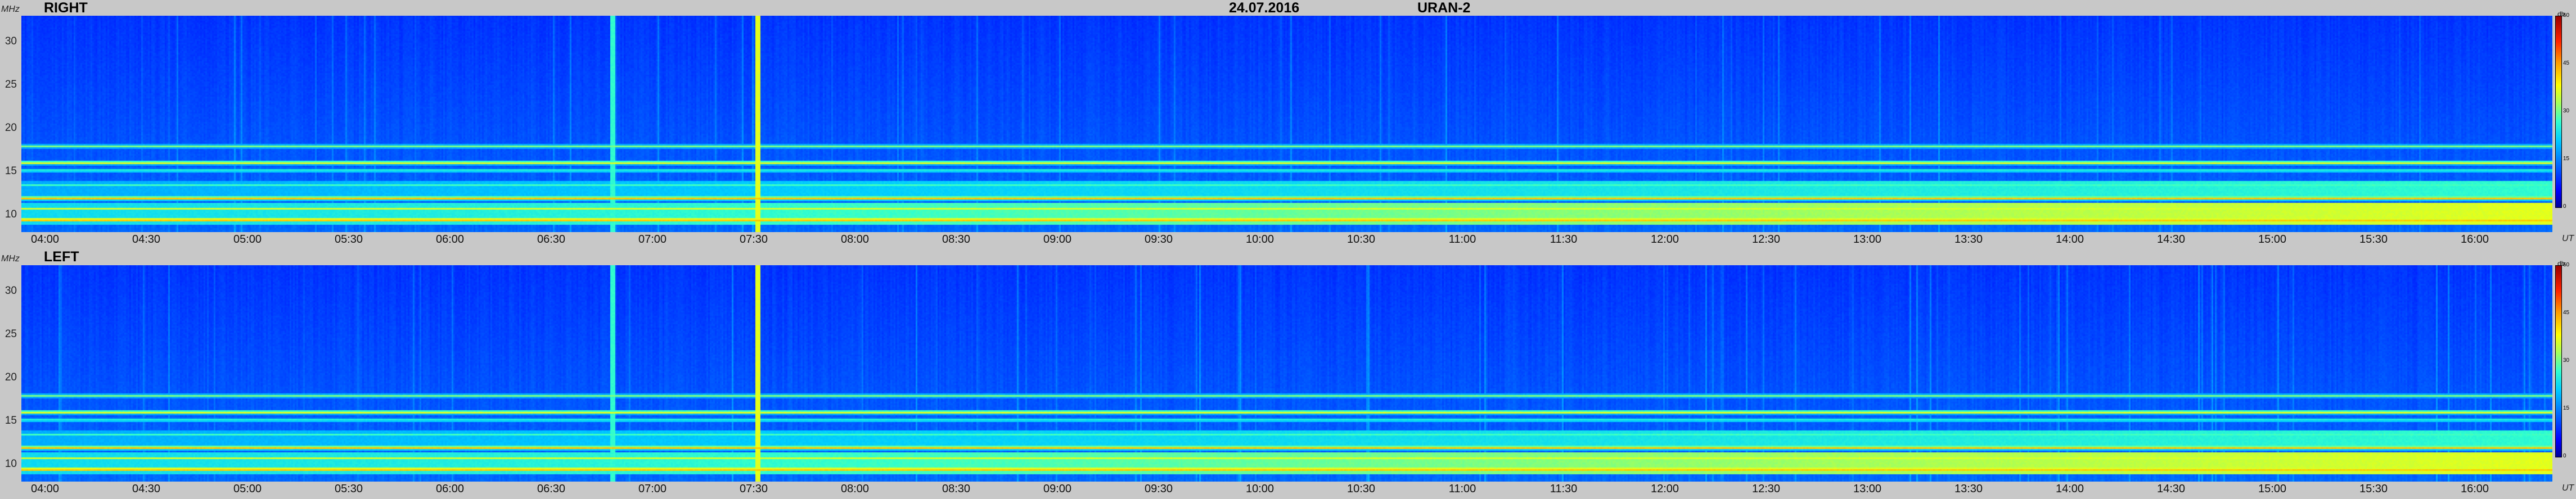 The height and width of the screenshot is (499, 2576). What do you see at coordinates (1264, 8) in the screenshot?
I see `date-label: 24.07.2016` at bounding box center [1264, 8].